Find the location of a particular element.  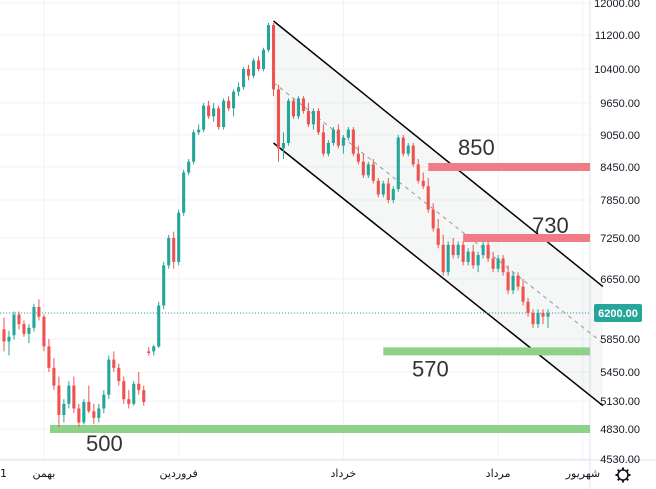

y-tick-label: 5850.00 is located at coordinates (620, 340).